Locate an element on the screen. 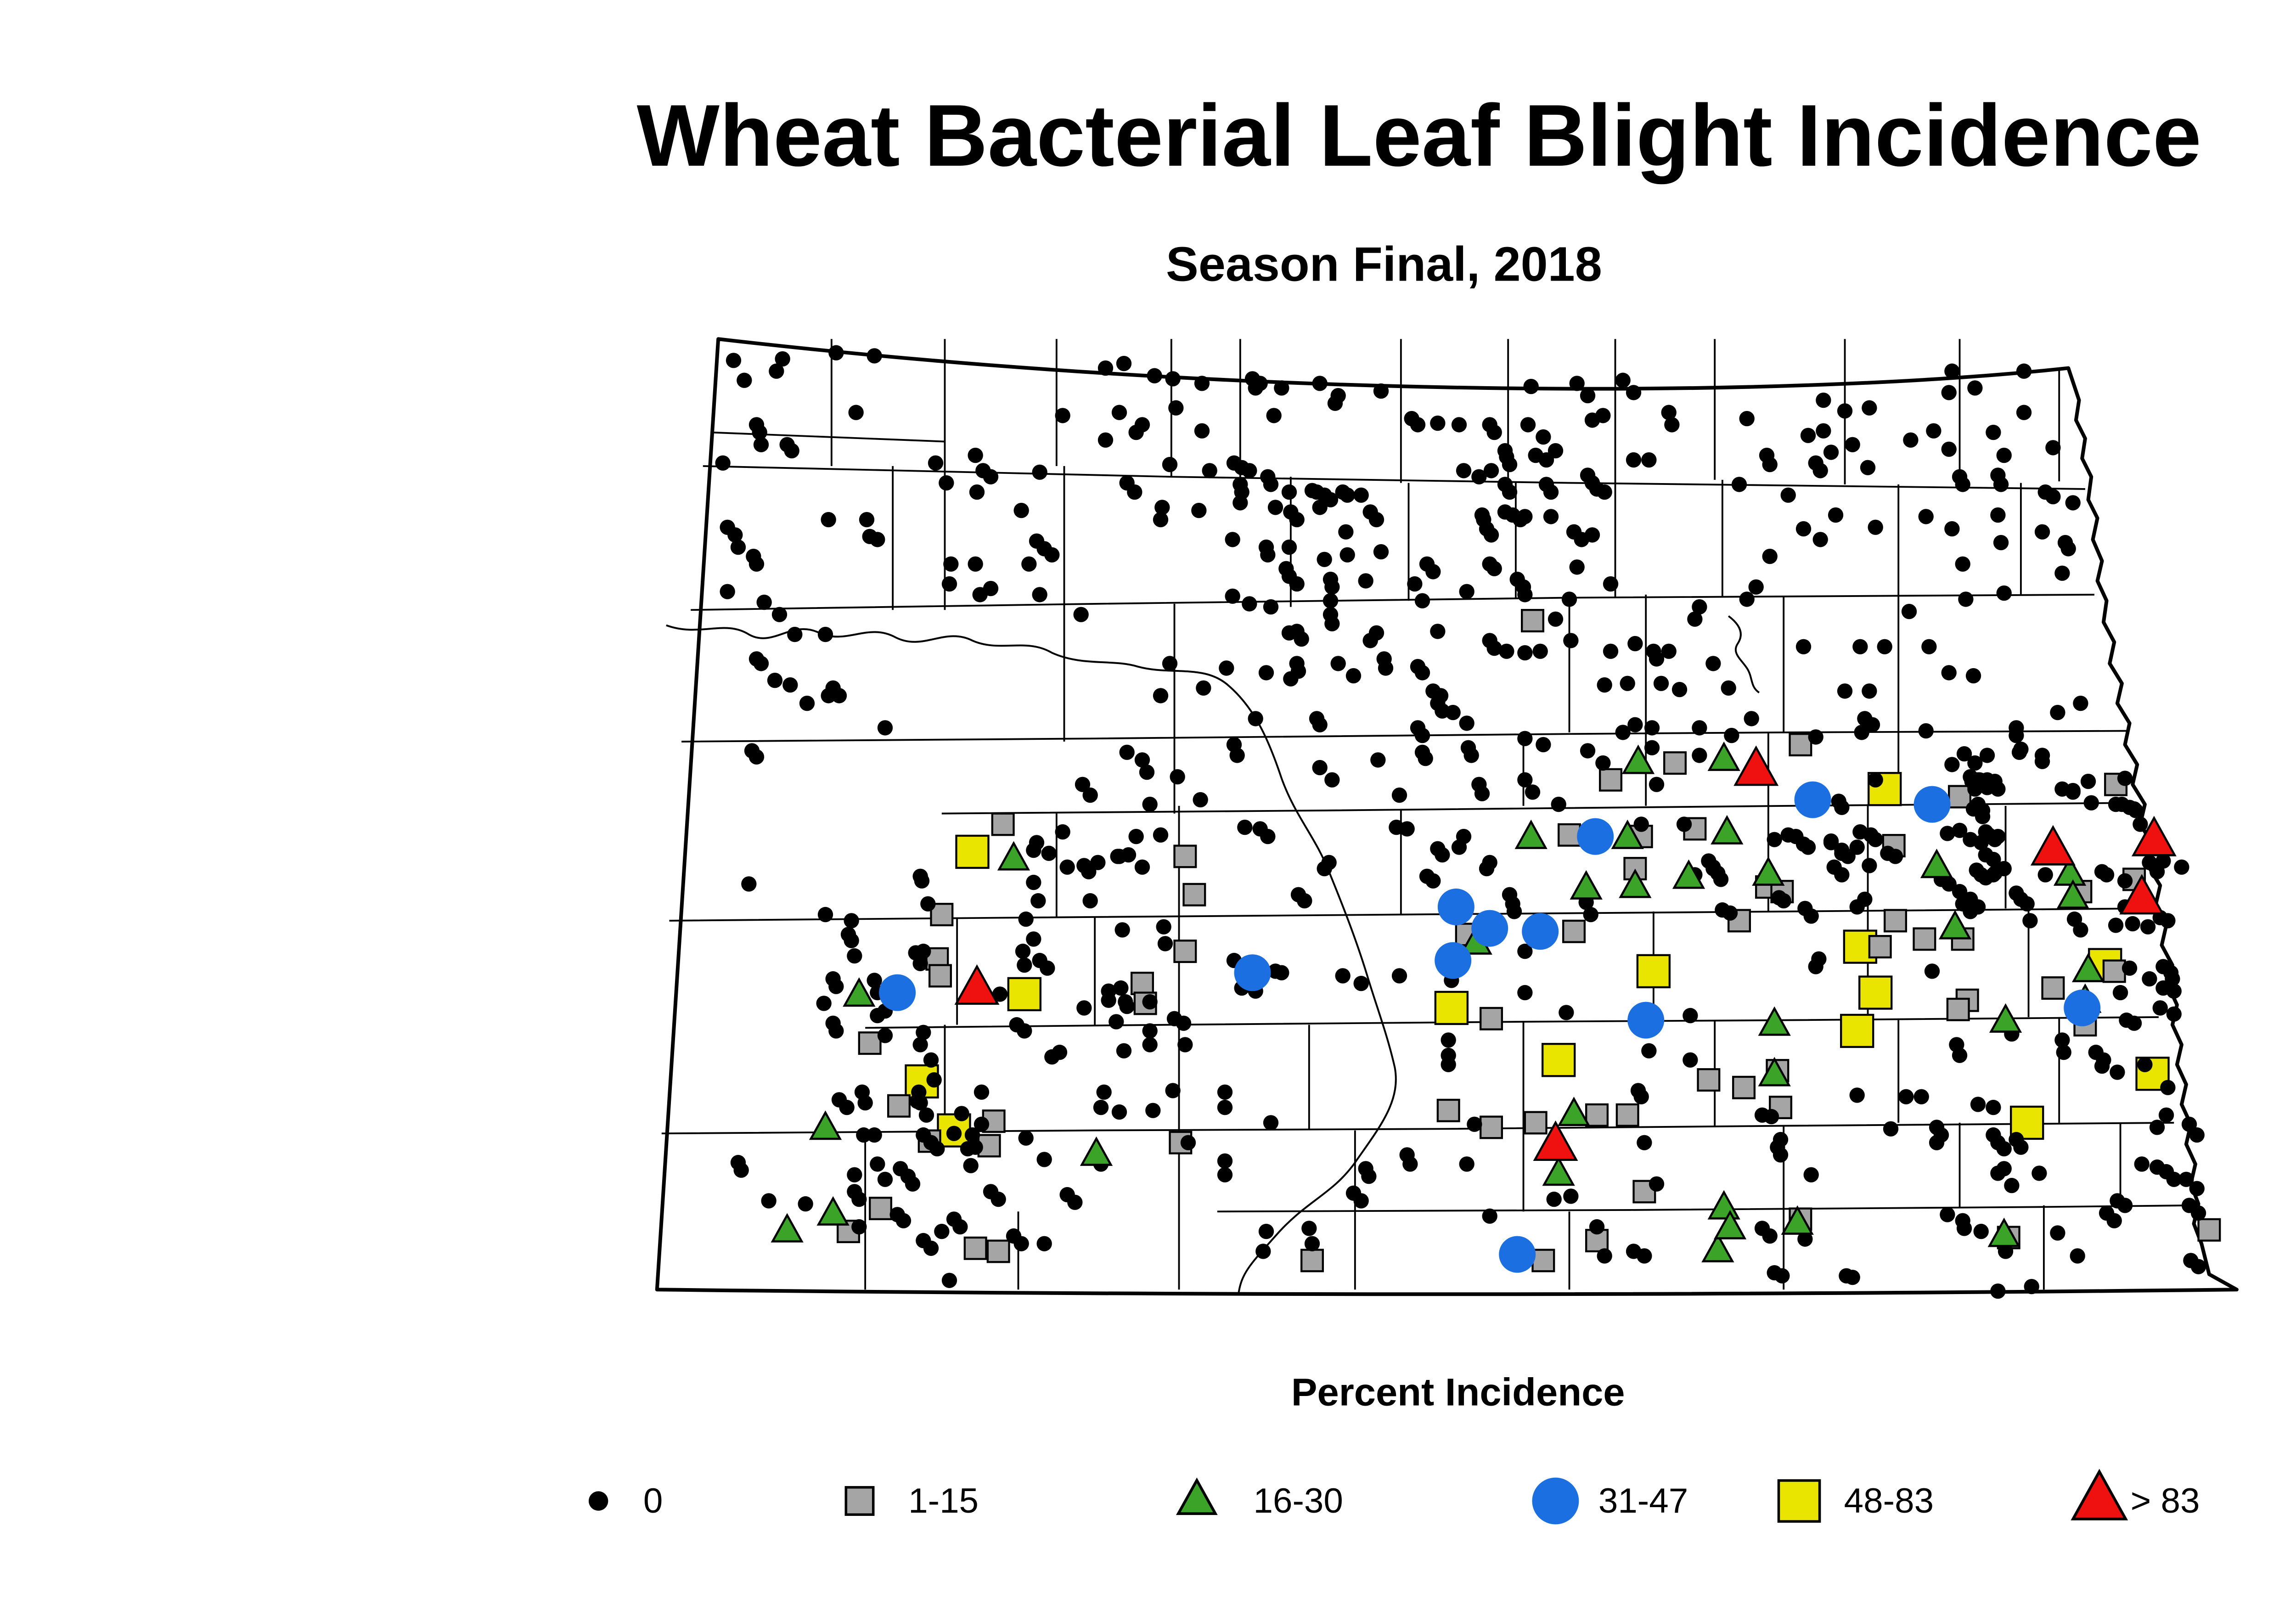 The width and height of the screenshot is (2296, 1610). legend-31-47-shape is located at coordinates (1555, 1501).